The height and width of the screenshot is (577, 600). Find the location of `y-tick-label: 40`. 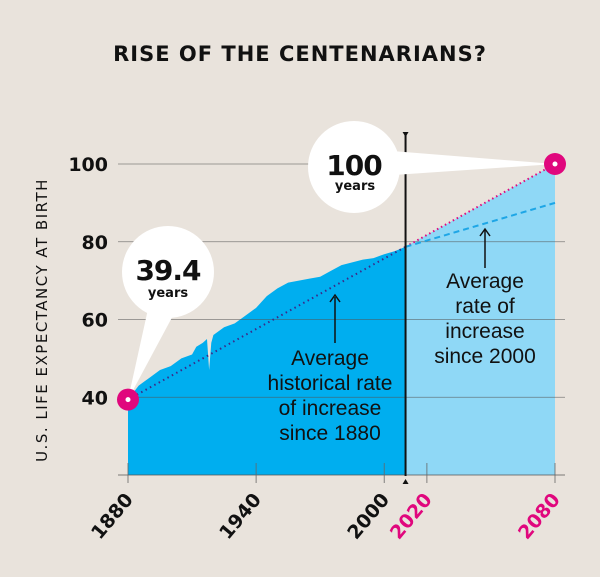

y-tick-label: 40 is located at coordinates (95, 398).